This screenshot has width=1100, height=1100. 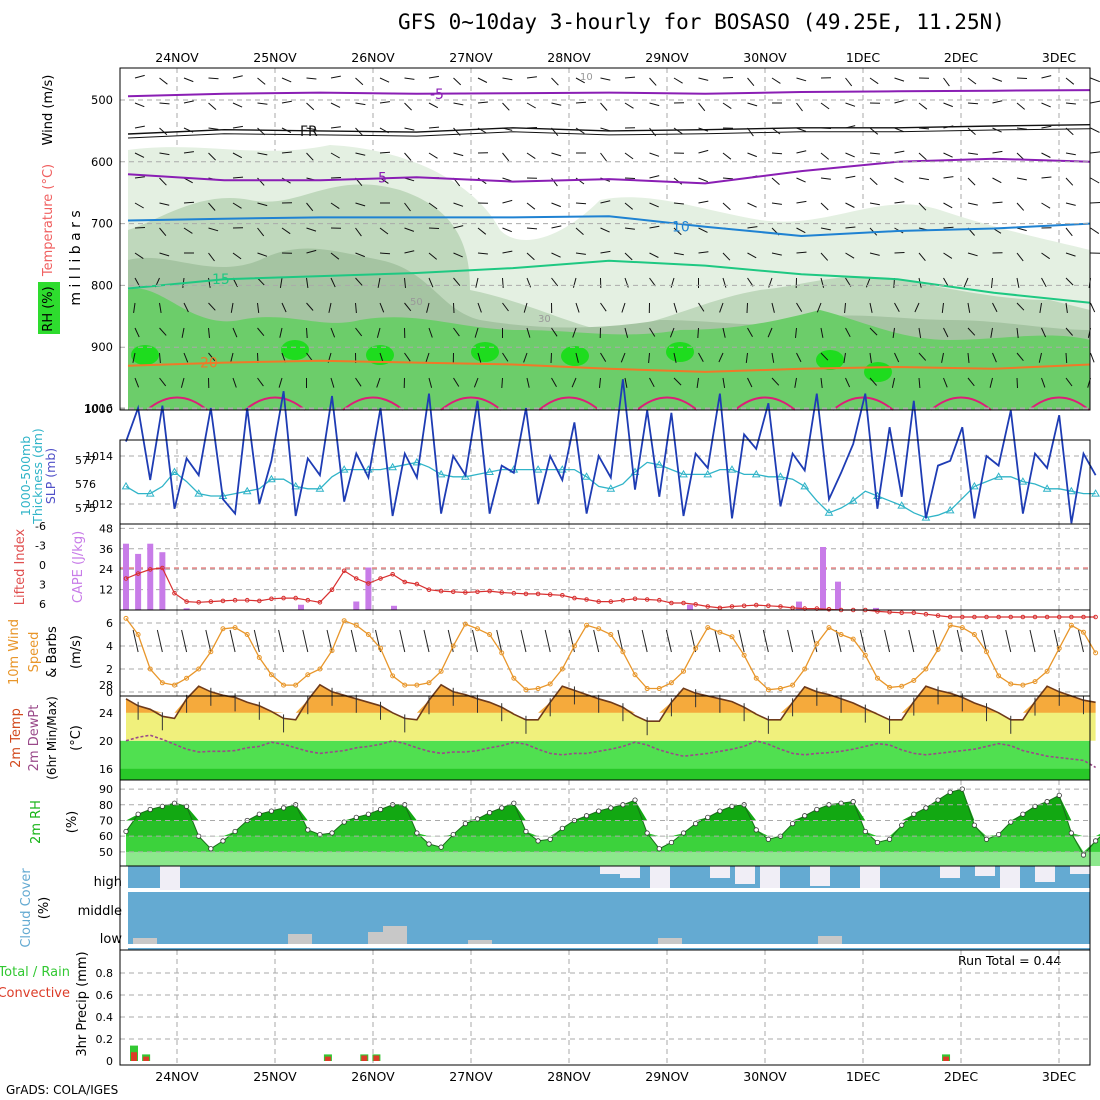 I want to click on isotherm-label: 10, so click(x=681, y=228).